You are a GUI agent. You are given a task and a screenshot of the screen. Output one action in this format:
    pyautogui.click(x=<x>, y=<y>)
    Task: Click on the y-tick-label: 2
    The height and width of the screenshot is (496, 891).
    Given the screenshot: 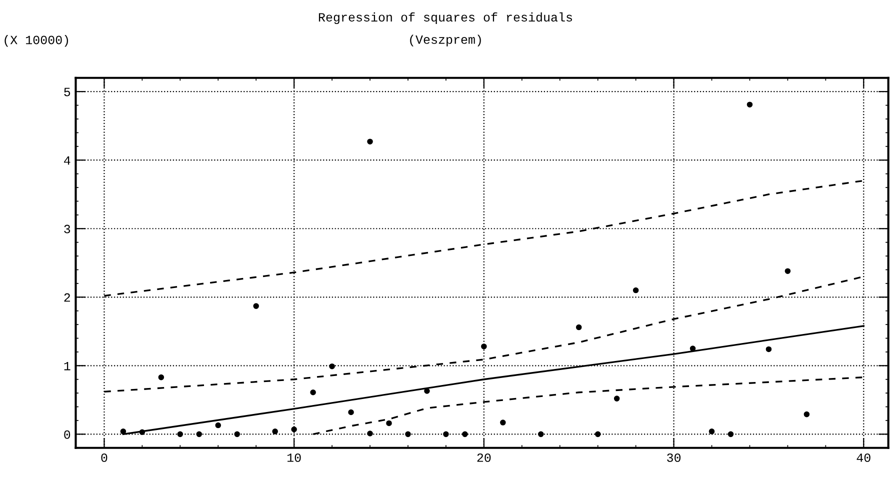 What is the action you would take?
    pyautogui.click(x=67, y=297)
    